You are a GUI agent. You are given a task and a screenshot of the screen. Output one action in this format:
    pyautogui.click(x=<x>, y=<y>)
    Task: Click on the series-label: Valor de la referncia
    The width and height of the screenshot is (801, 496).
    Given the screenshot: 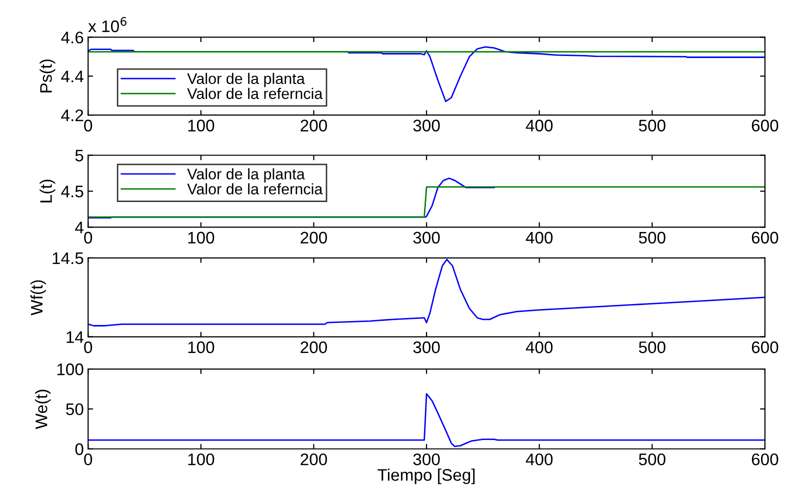 What is the action you would take?
    pyautogui.click(x=255, y=188)
    